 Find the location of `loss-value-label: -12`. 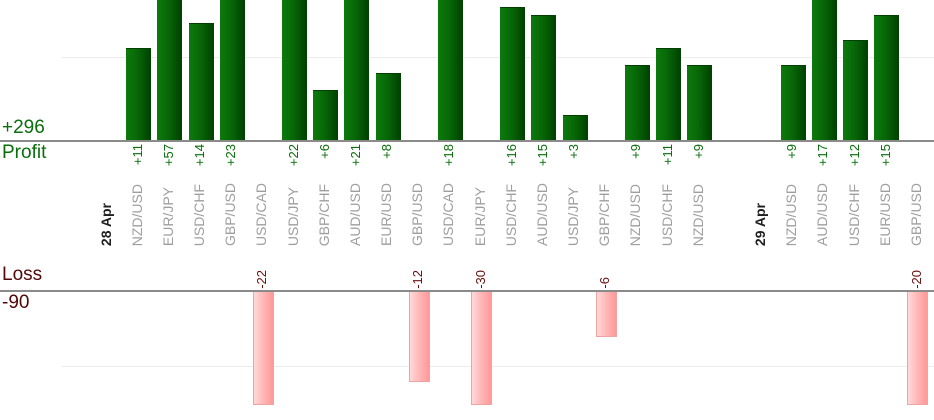

loss-value-label: -12 is located at coordinates (418, 279).